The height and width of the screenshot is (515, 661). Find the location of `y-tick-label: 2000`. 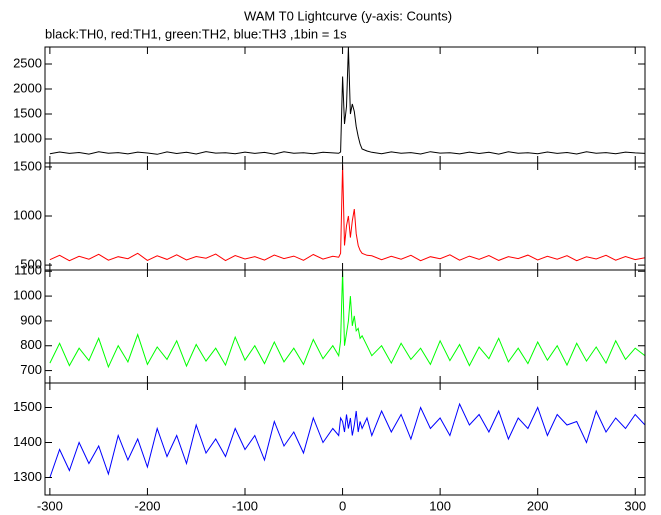

y-tick-label: 2000 is located at coordinates (27, 87).